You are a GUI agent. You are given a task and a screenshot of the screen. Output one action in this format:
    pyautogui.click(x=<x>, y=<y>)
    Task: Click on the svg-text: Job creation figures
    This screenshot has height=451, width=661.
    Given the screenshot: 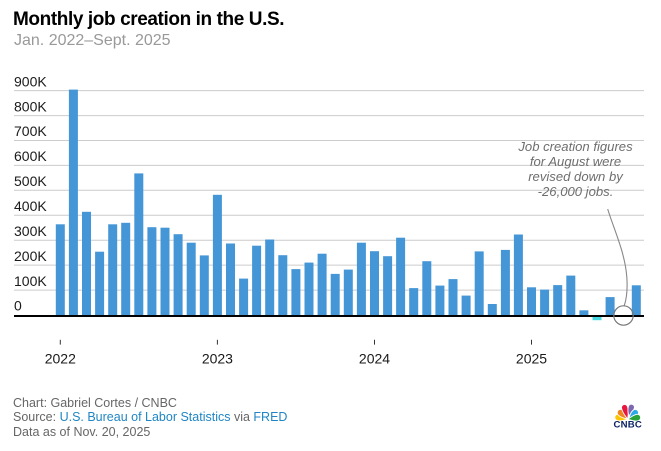 What is the action you would take?
    pyautogui.click(x=575, y=146)
    